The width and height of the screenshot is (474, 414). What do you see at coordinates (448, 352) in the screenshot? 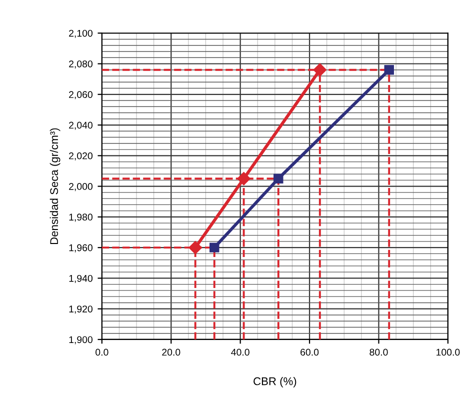
I see `x-tick-label: 100.0` at bounding box center [448, 352].